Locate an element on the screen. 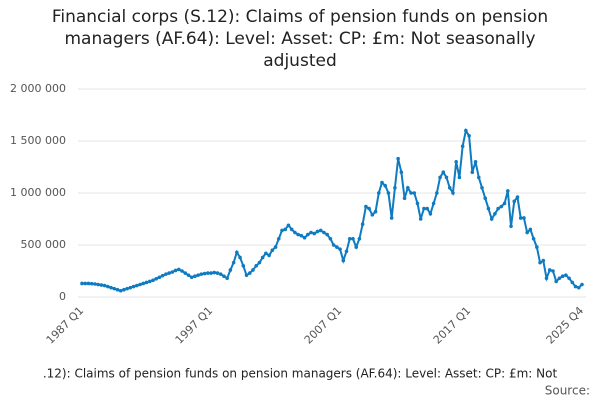 The height and width of the screenshot is (400, 600). x-tick-label: 1997 Q1 is located at coordinates (194, 325).